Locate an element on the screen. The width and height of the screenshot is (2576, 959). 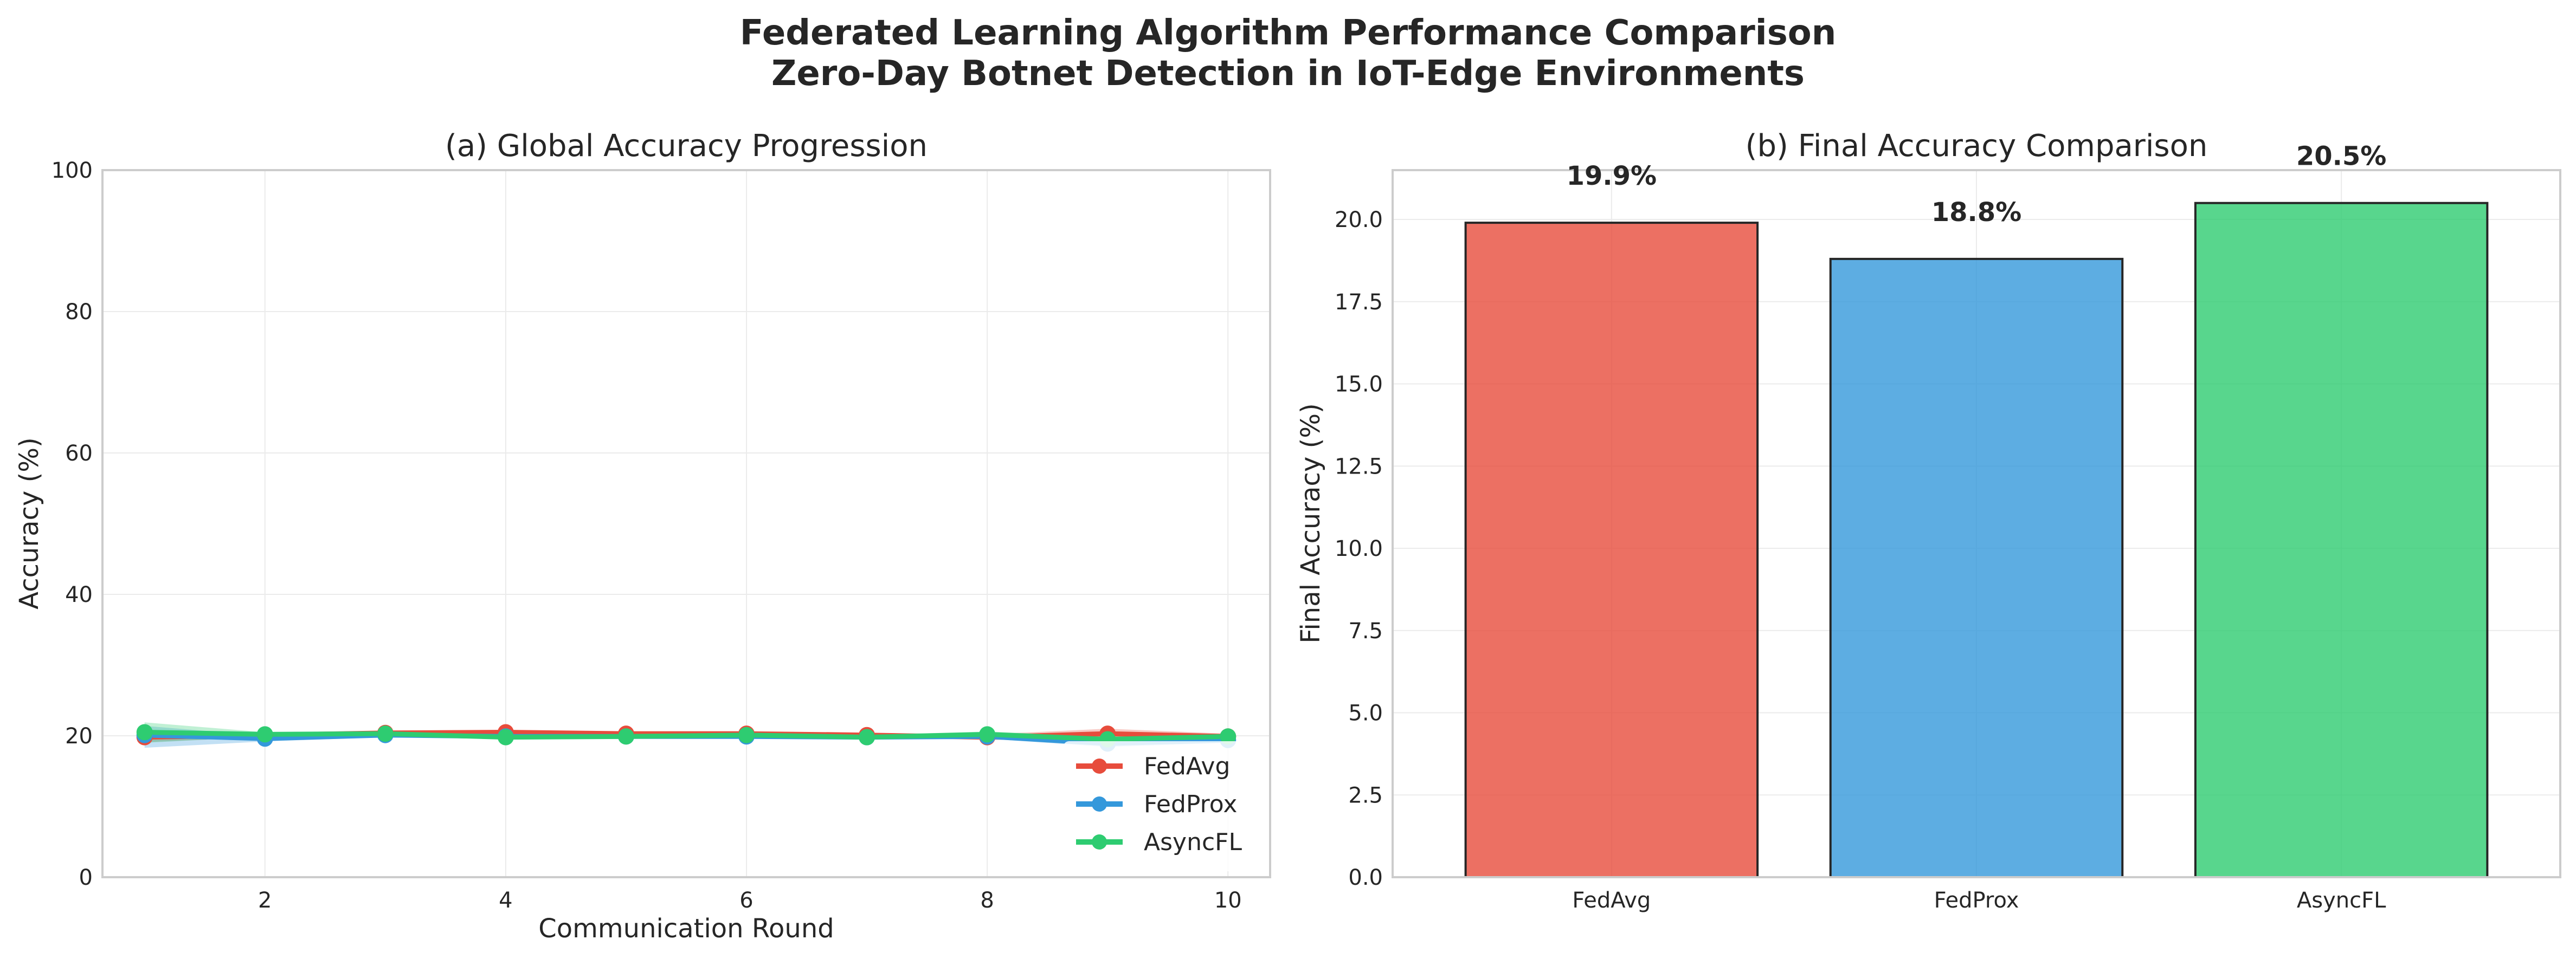
right-y-tick-label-0: 0.0 is located at coordinates (1365, 877).